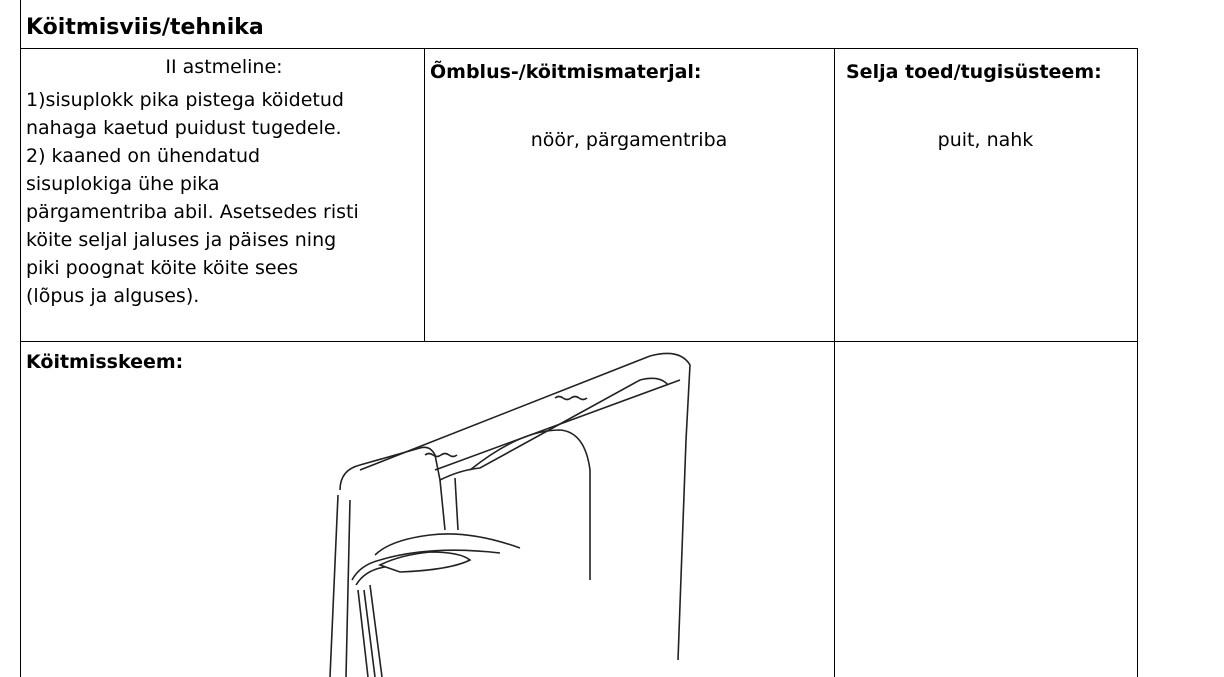 The height and width of the screenshot is (677, 1224). What do you see at coordinates (224, 67) in the screenshot?
I see `cell-heading: II astmeline:` at bounding box center [224, 67].